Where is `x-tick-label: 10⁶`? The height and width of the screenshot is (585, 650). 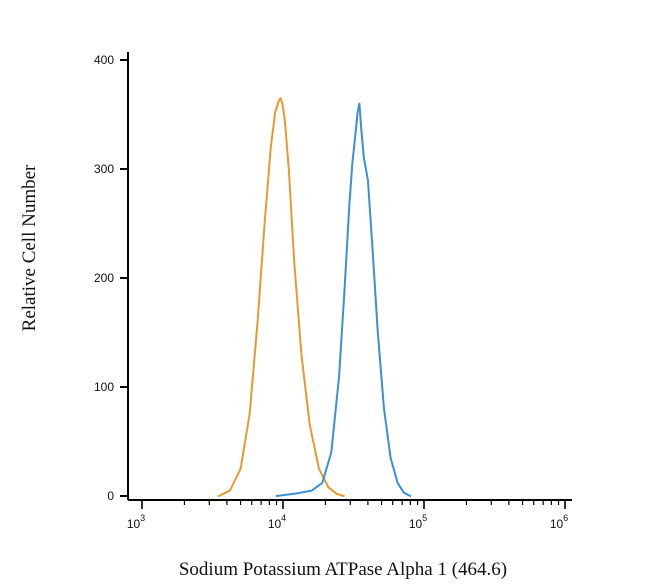
x-tick-label: 10⁶ is located at coordinates (559, 522).